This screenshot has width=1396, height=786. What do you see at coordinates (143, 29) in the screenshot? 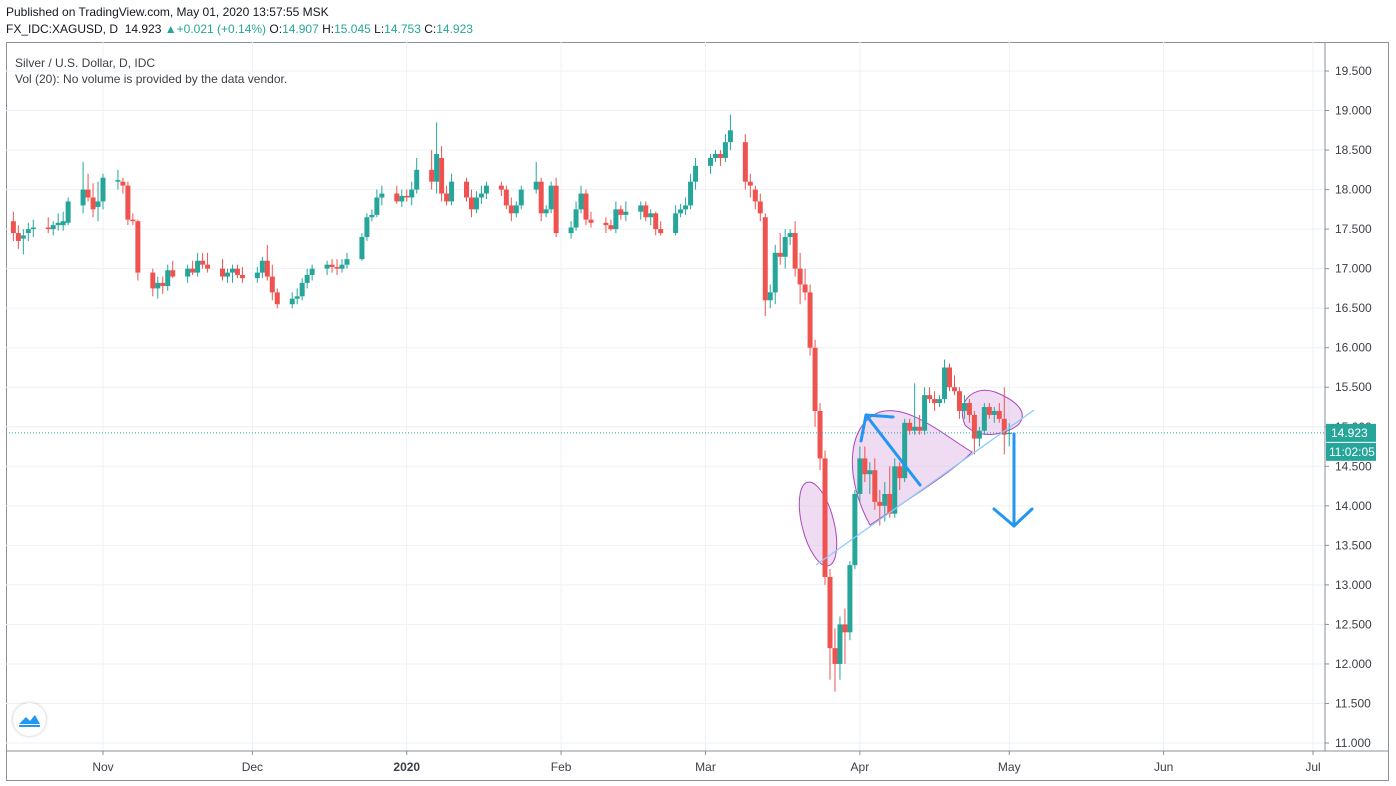
I see `last-price-label: 14.923` at bounding box center [143, 29].